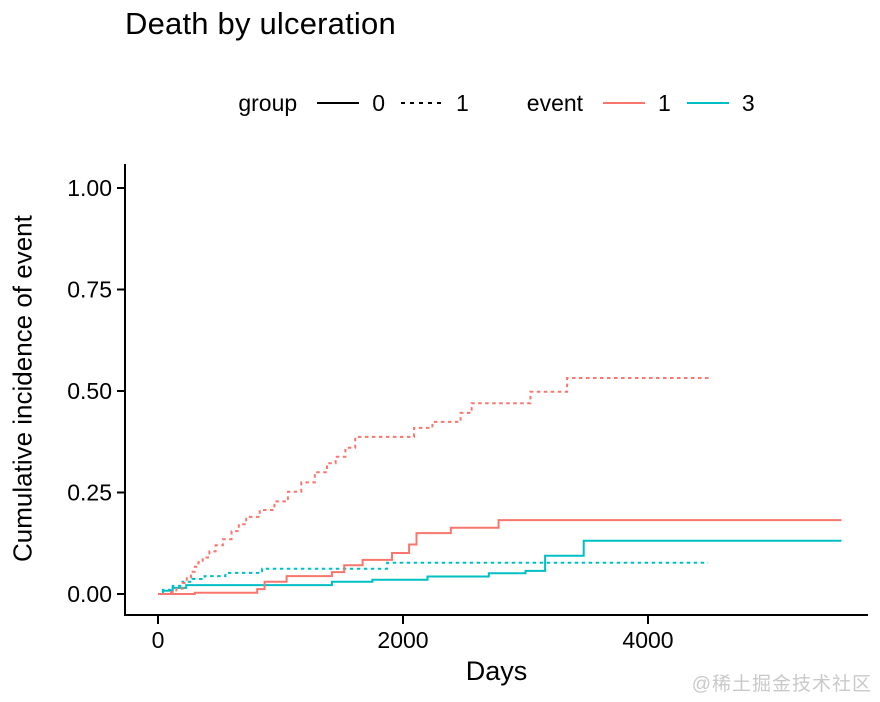 The image size is (880, 702). Describe the element at coordinates (378, 102) in the screenshot. I see `legend-label-group-0: 0` at that location.